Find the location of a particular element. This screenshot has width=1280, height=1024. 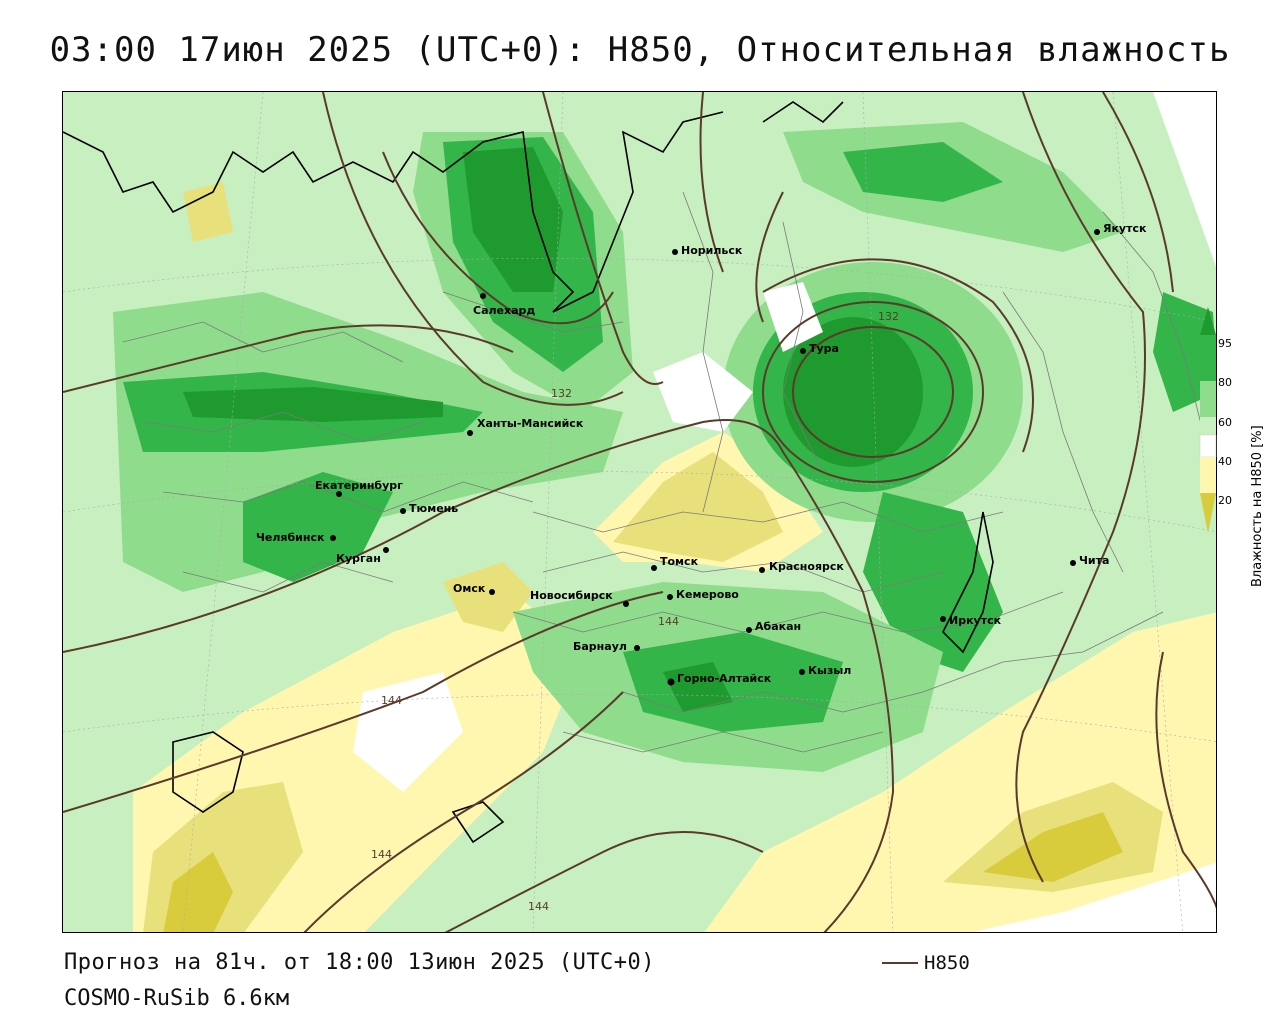

city-label: Горно-Алтайск is located at coordinates (724, 678).